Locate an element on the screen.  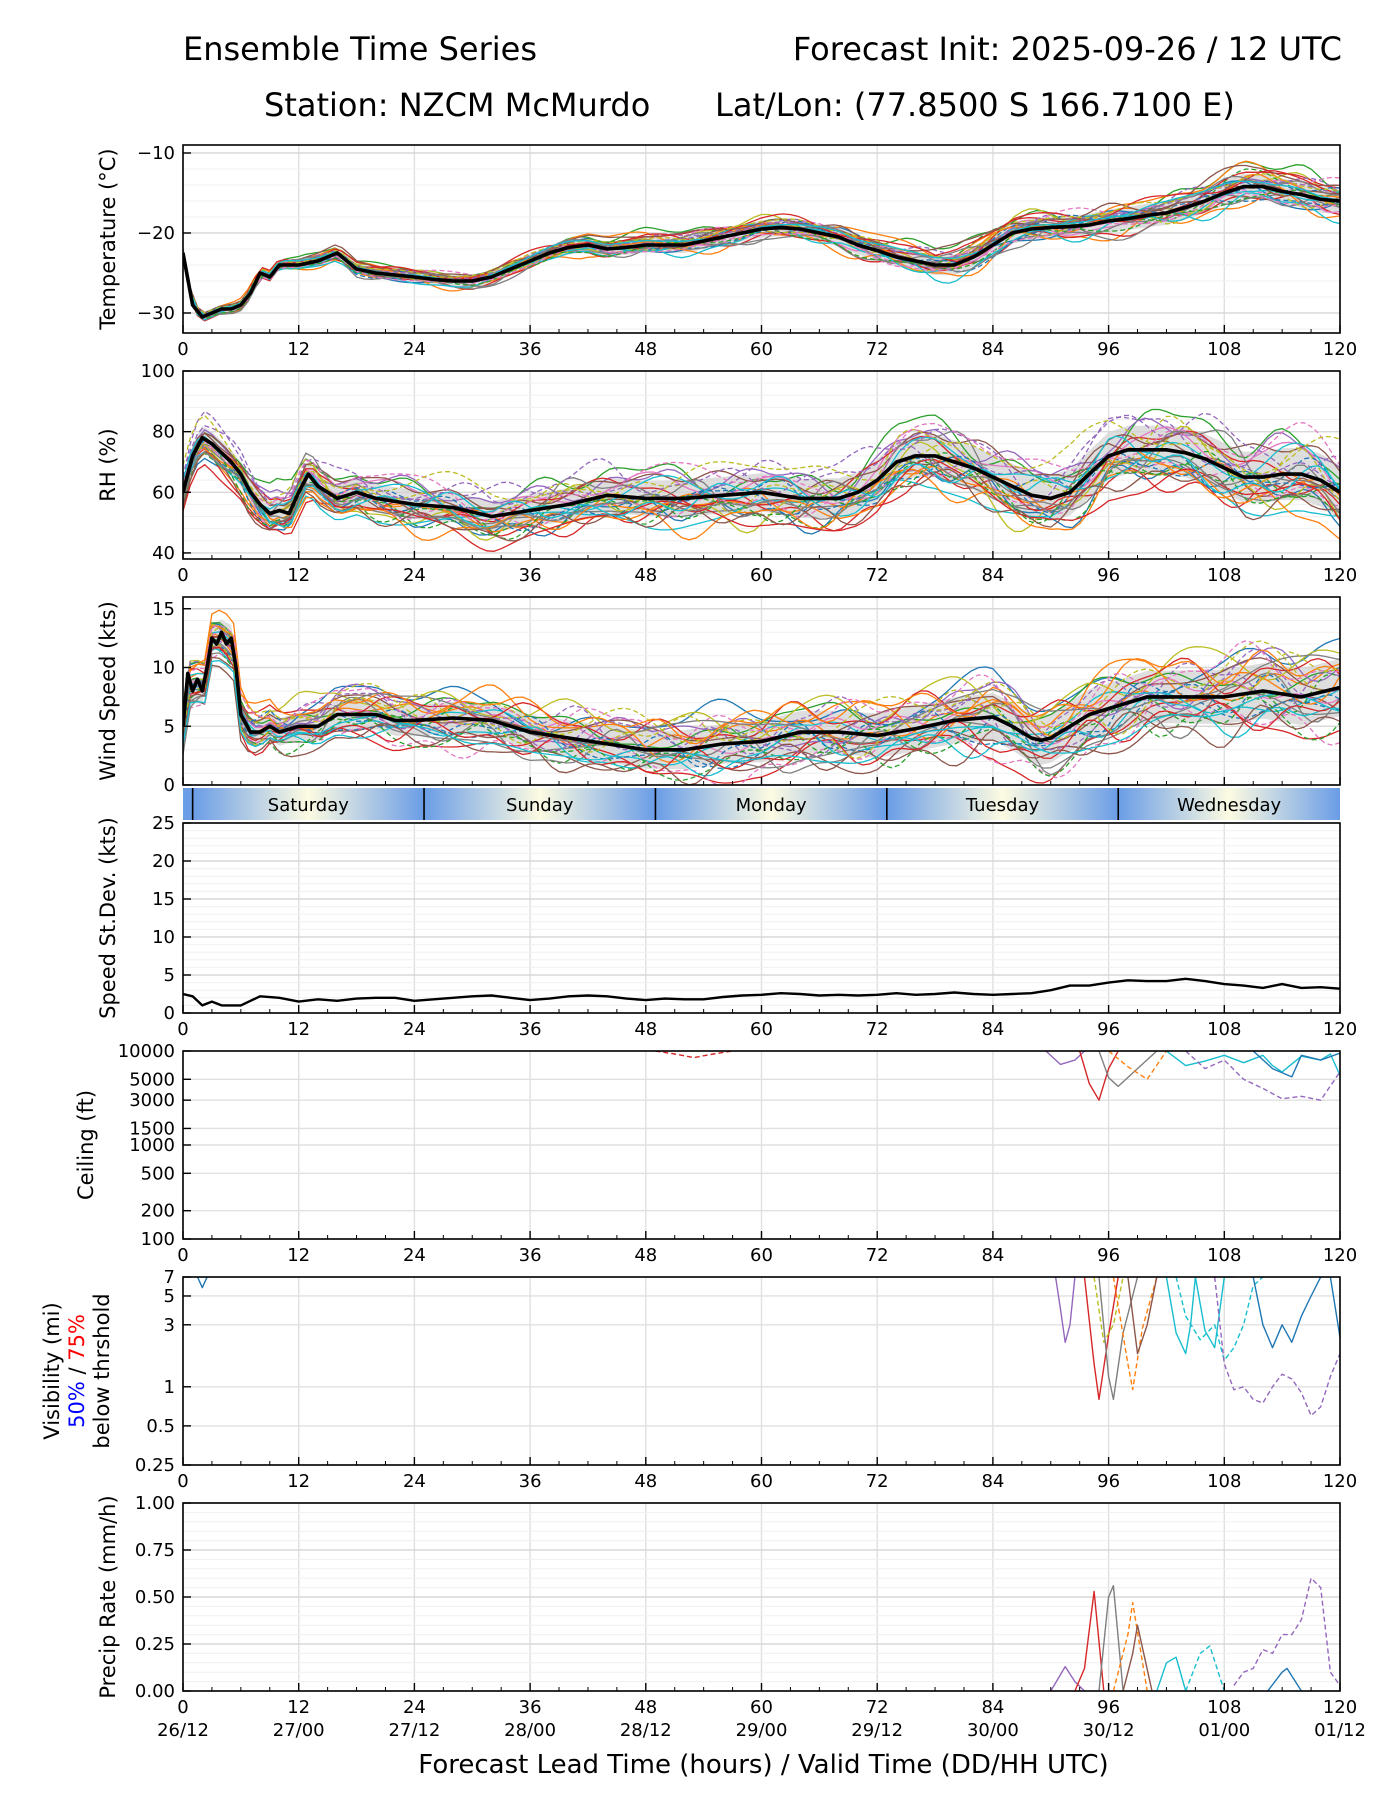
y-tick-label: 0.75 is located at coordinates (155, 1550).